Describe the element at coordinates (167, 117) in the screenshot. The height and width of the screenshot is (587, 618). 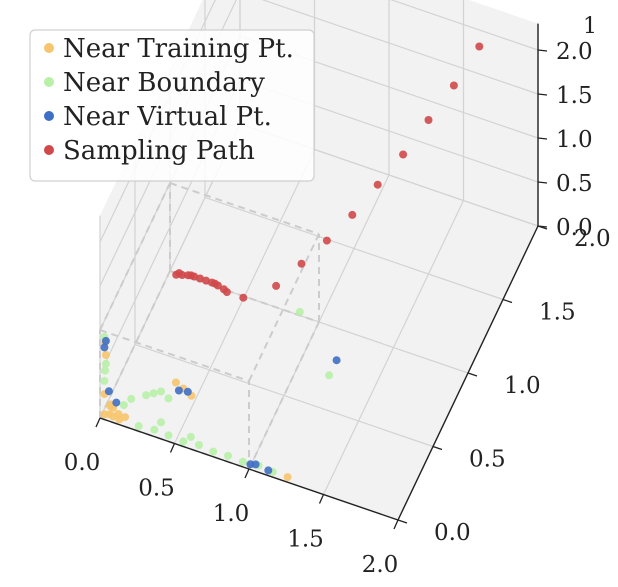
I see `legend-label-near-virtual-pt: Near Virtual Pt.` at that location.